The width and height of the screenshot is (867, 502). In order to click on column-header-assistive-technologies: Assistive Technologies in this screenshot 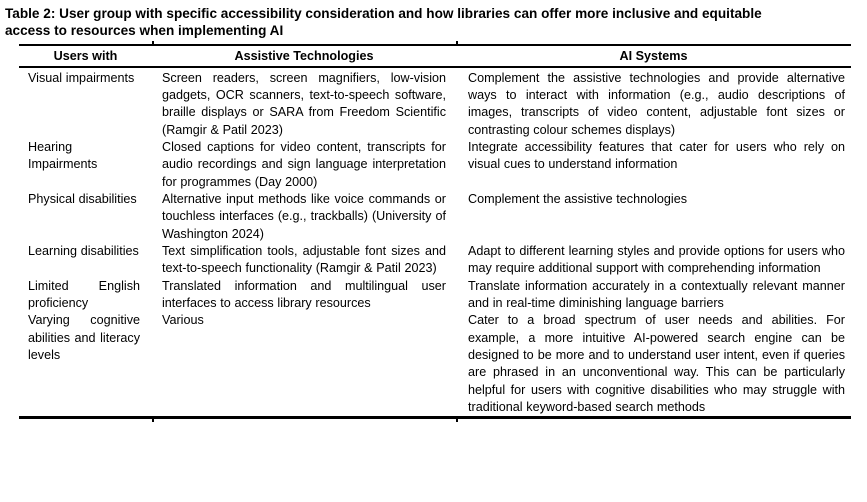, I will do `click(304, 55)`.